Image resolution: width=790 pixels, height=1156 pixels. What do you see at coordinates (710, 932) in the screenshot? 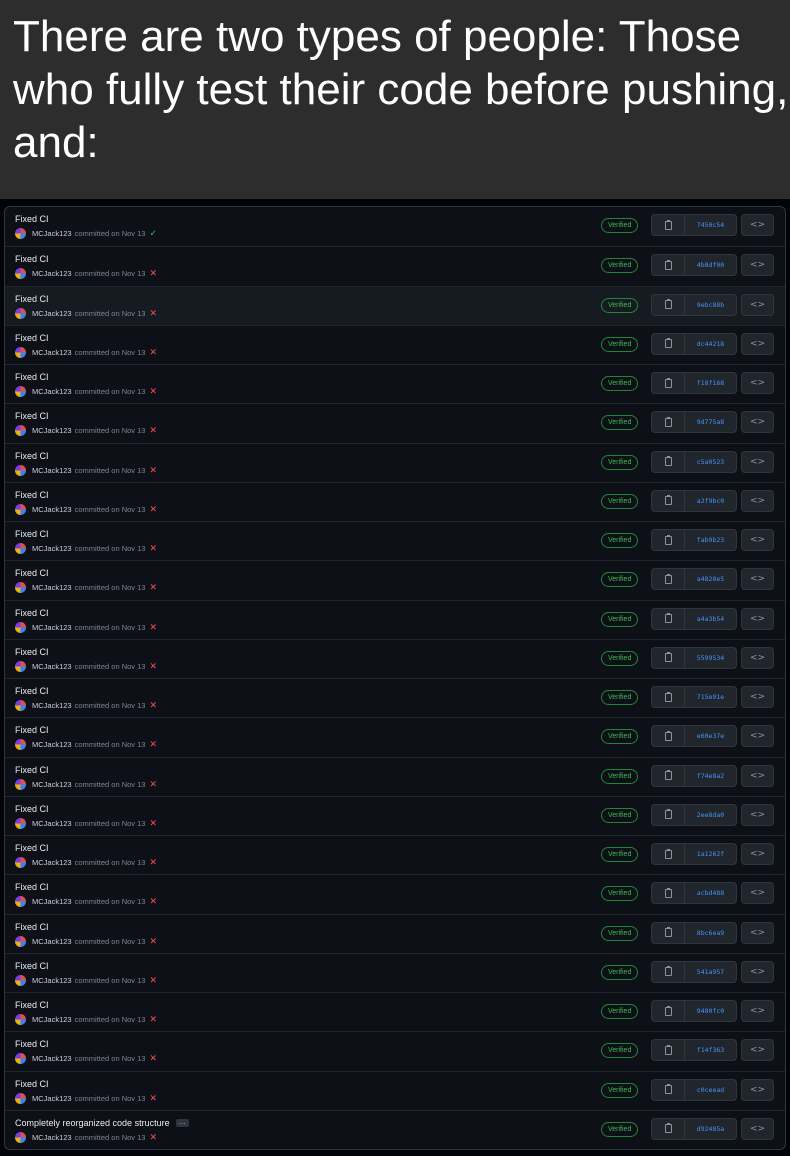
I see `commit-sha-link: 8bc6ea9` at bounding box center [710, 932].